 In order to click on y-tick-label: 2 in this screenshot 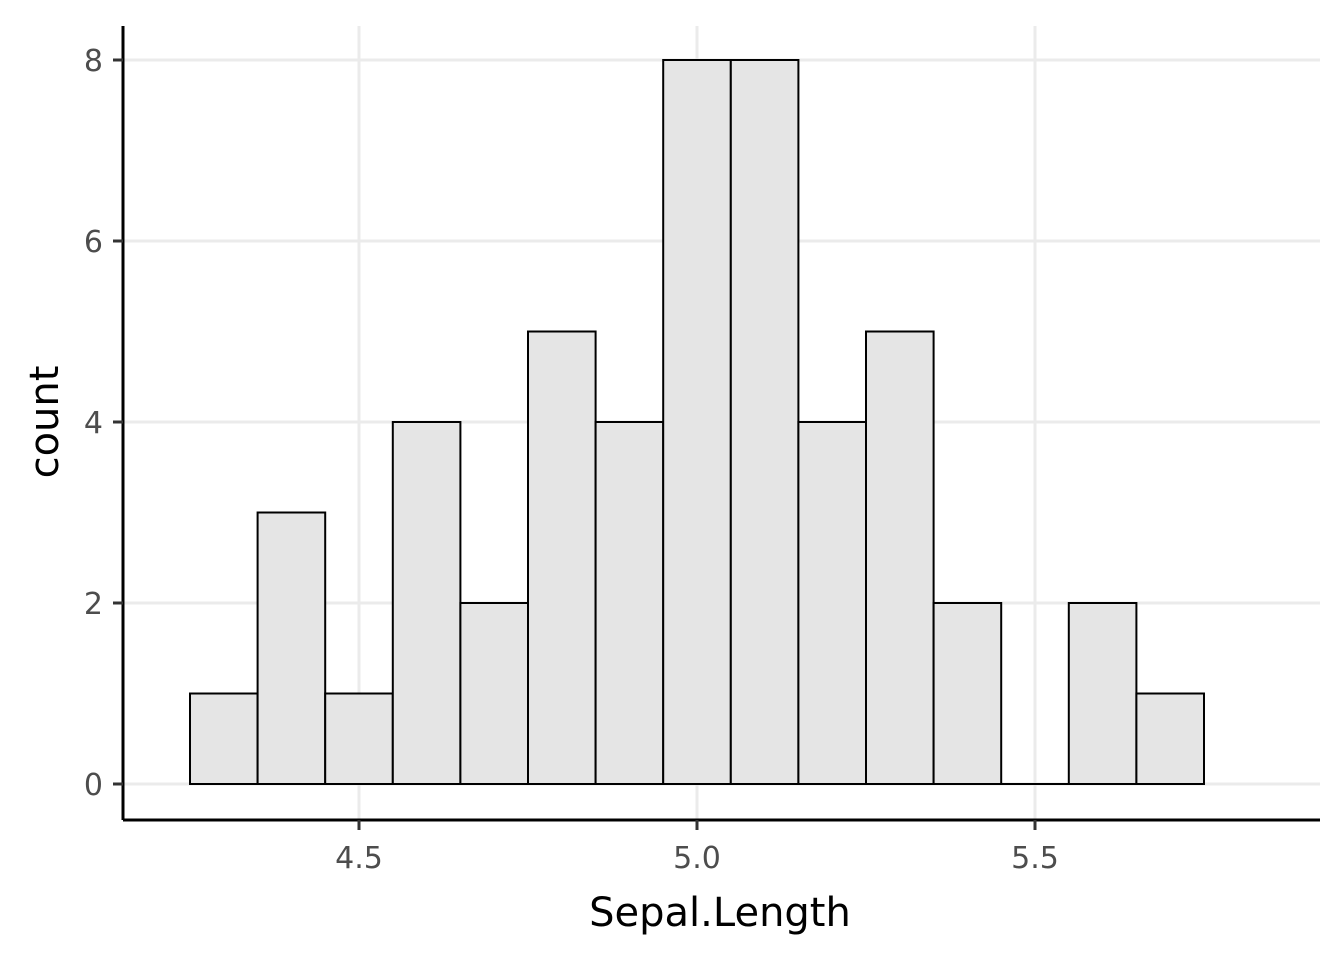, I will do `click(93, 604)`.